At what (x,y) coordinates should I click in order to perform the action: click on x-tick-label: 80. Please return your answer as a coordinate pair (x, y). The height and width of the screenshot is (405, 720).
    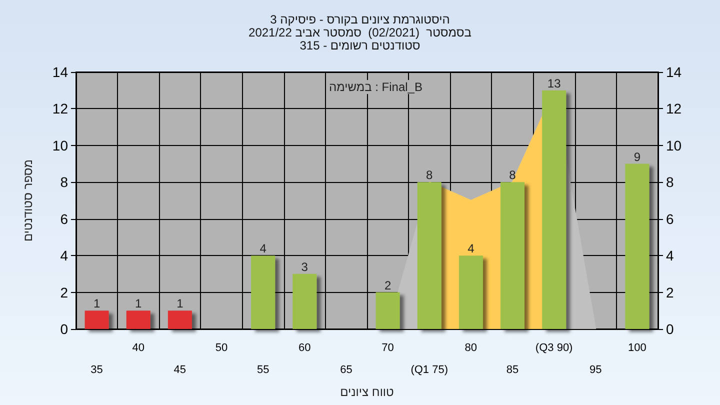
    Looking at the image, I should click on (471, 348).